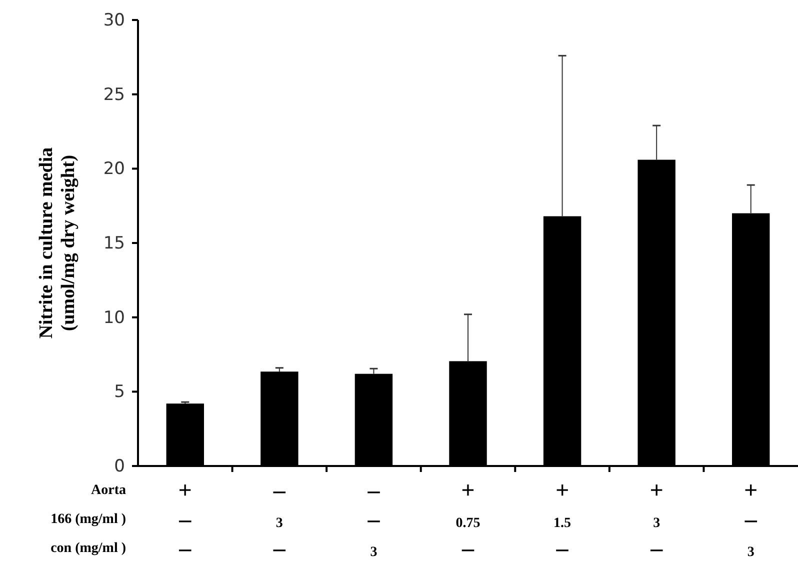  I want to click on y-tick-label: 0, so click(119, 466).